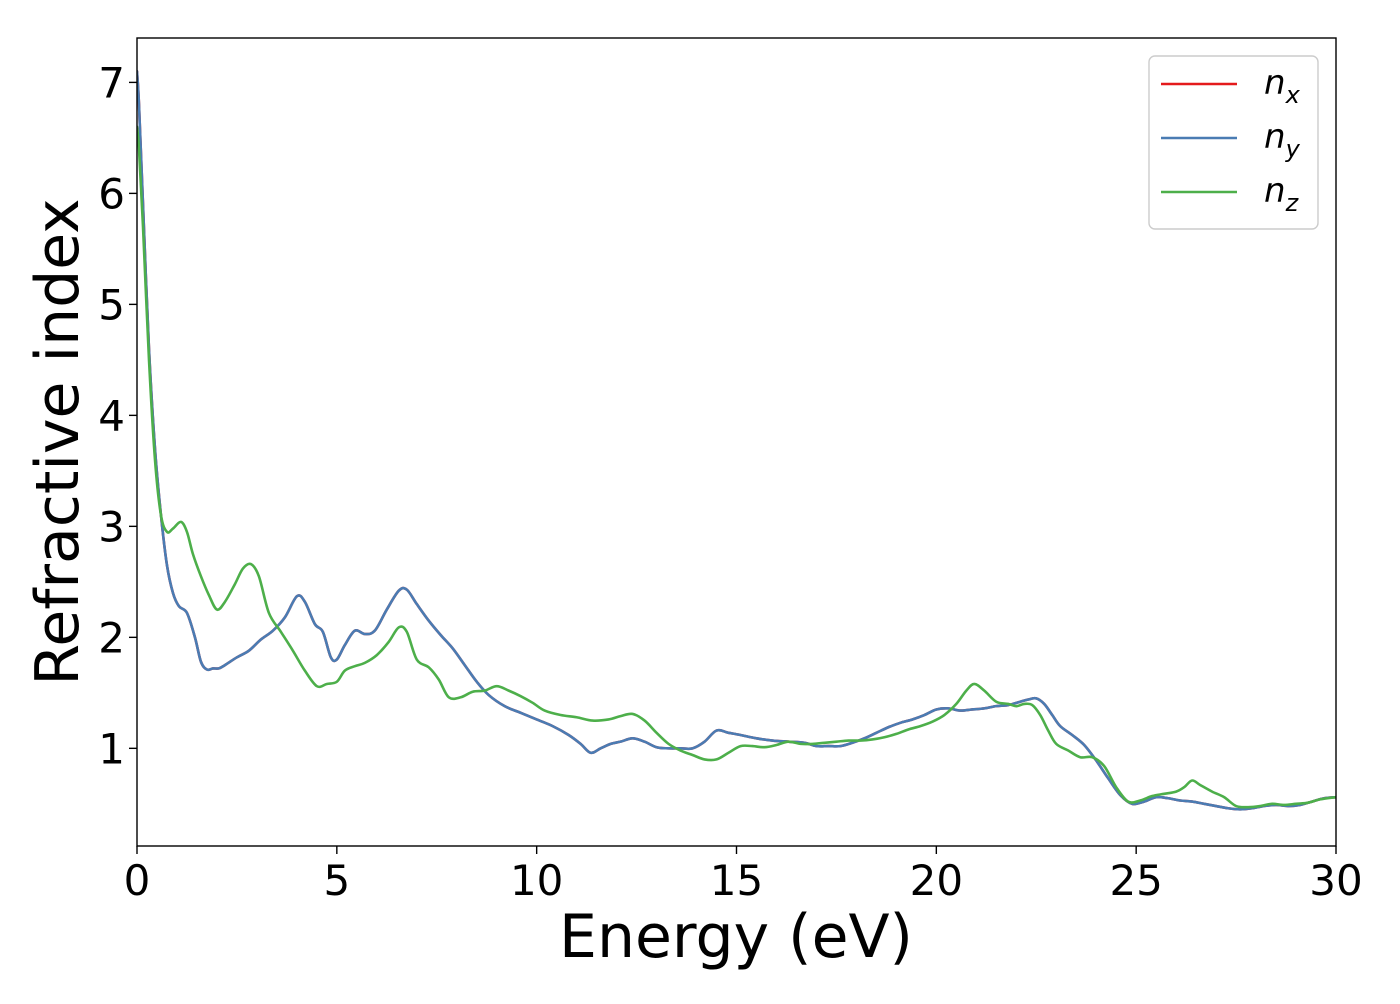 The width and height of the screenshot is (1400, 1004). What do you see at coordinates (111, 304) in the screenshot?
I see `y-tick-label: 5` at bounding box center [111, 304].